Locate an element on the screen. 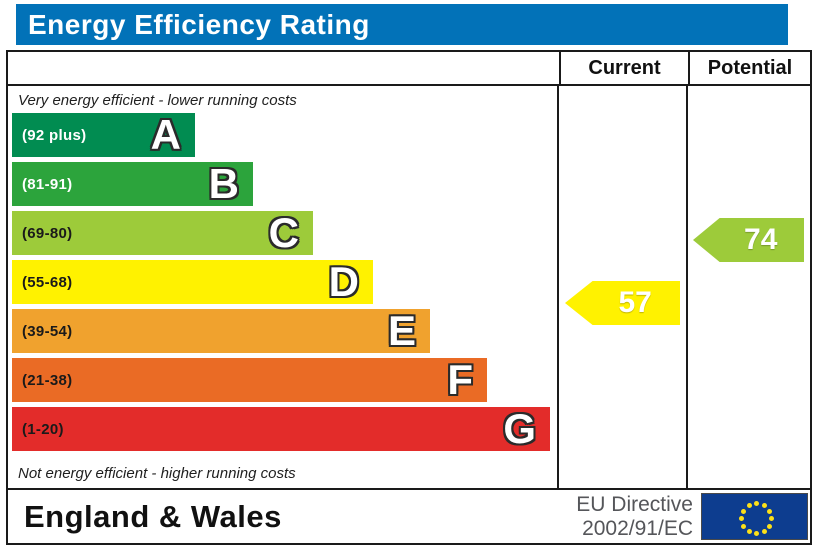  eu-flag-icon is located at coordinates (754, 516).